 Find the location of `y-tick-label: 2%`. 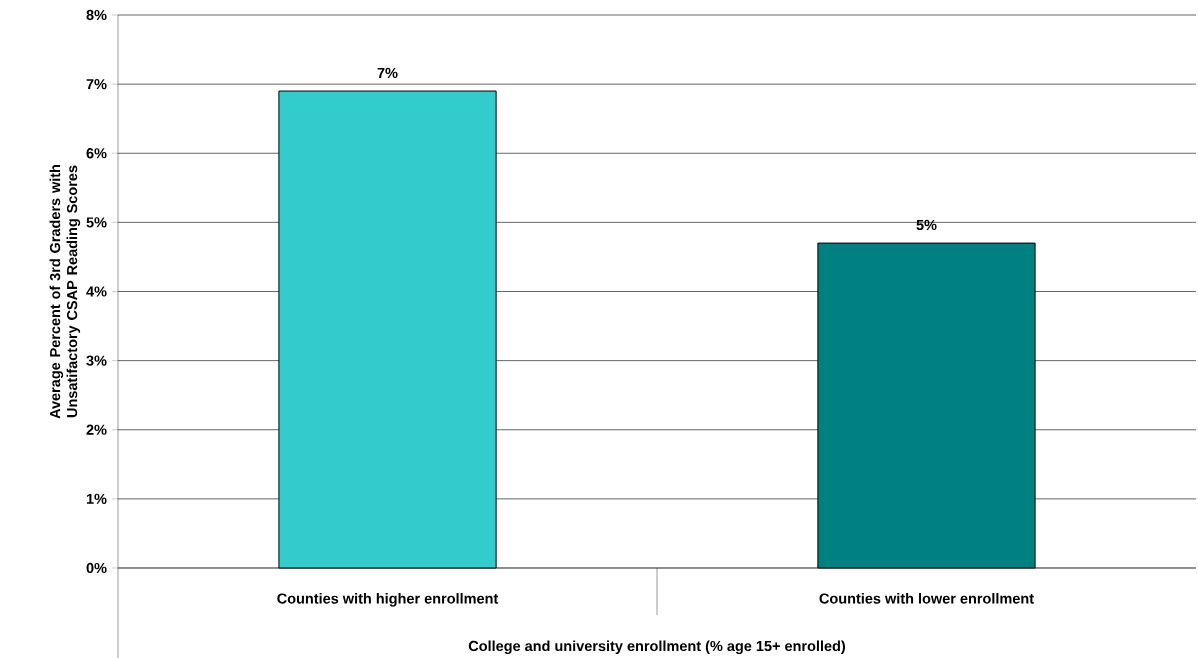

y-tick-label: 2% is located at coordinates (96, 429).